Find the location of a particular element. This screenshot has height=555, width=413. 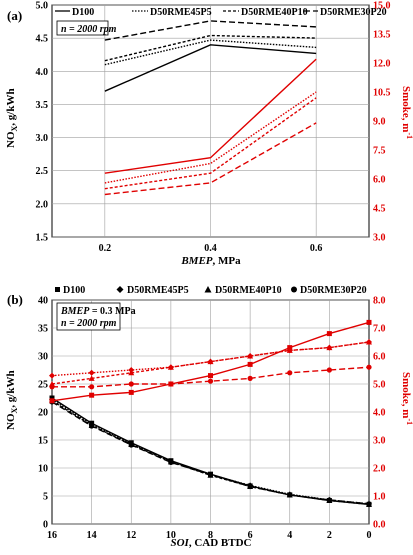

x-tick-label: 0.6 is located at coordinates (316, 248).